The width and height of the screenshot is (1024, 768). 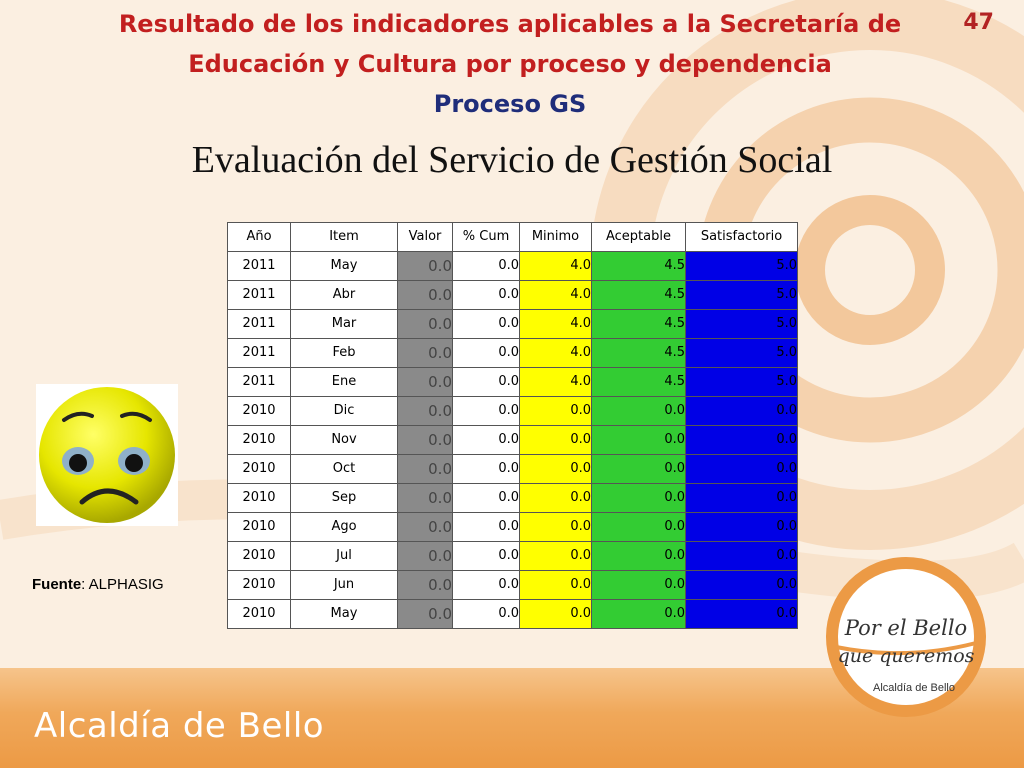 I want to click on item-cell: Jul, so click(x=344, y=556).